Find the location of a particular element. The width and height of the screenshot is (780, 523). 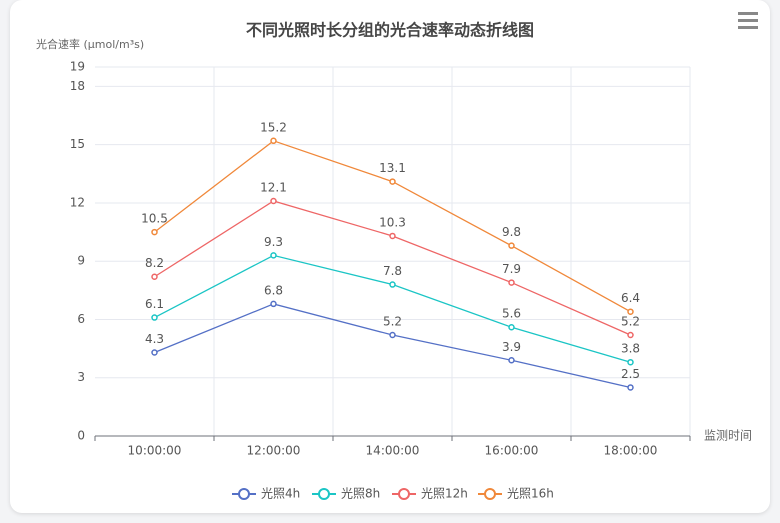

y-tick-label: 12 is located at coordinates (77, 202).